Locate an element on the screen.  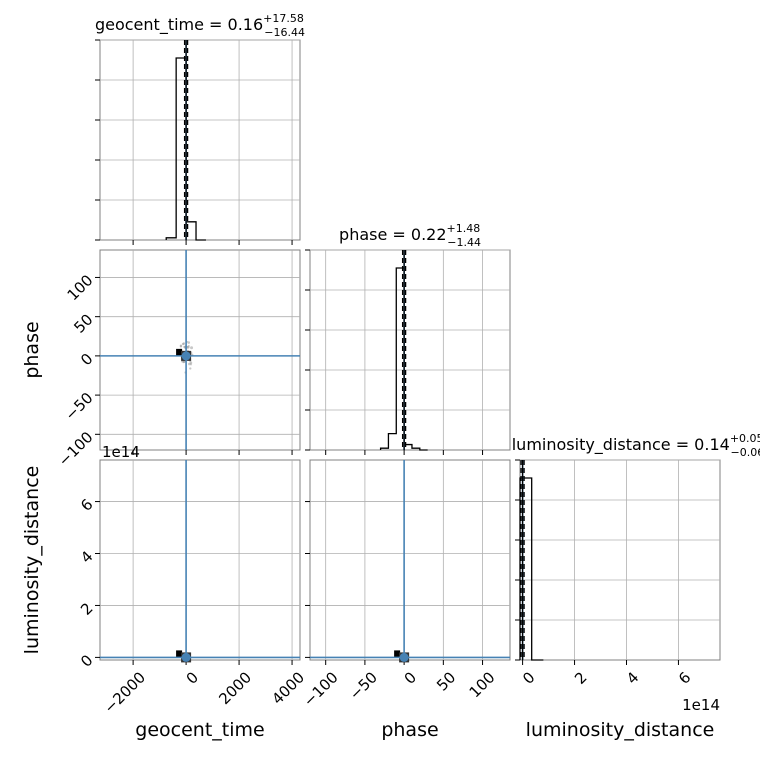
x-tick-label-luminosity_distance: 4 is located at coordinates (632, 677).